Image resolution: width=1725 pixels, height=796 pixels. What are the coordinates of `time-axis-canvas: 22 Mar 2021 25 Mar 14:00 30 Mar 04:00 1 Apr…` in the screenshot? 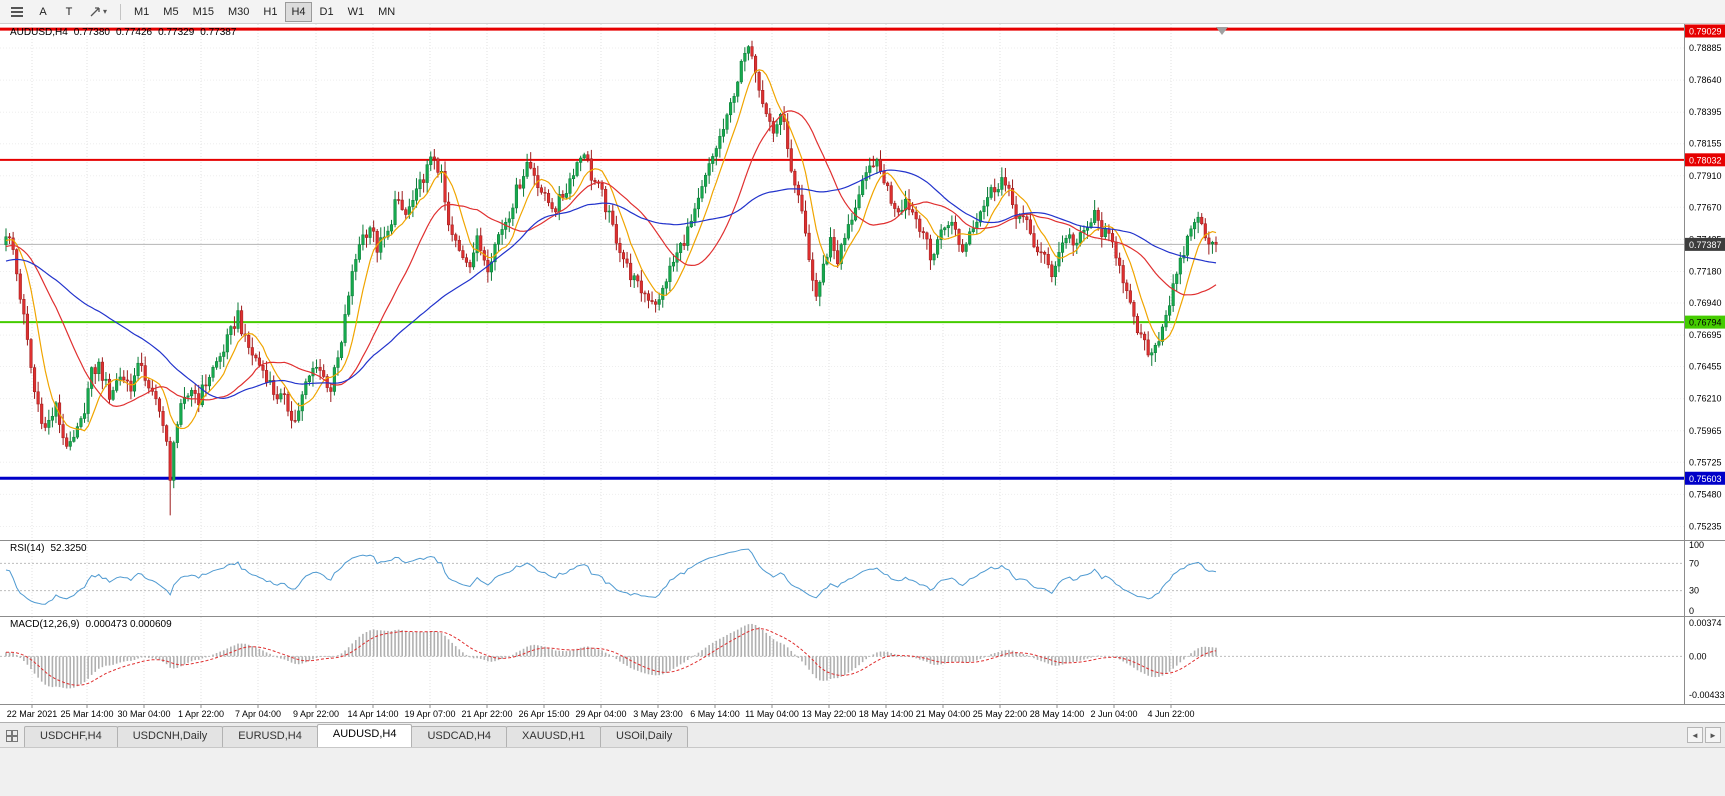 It's located at (862, 713).